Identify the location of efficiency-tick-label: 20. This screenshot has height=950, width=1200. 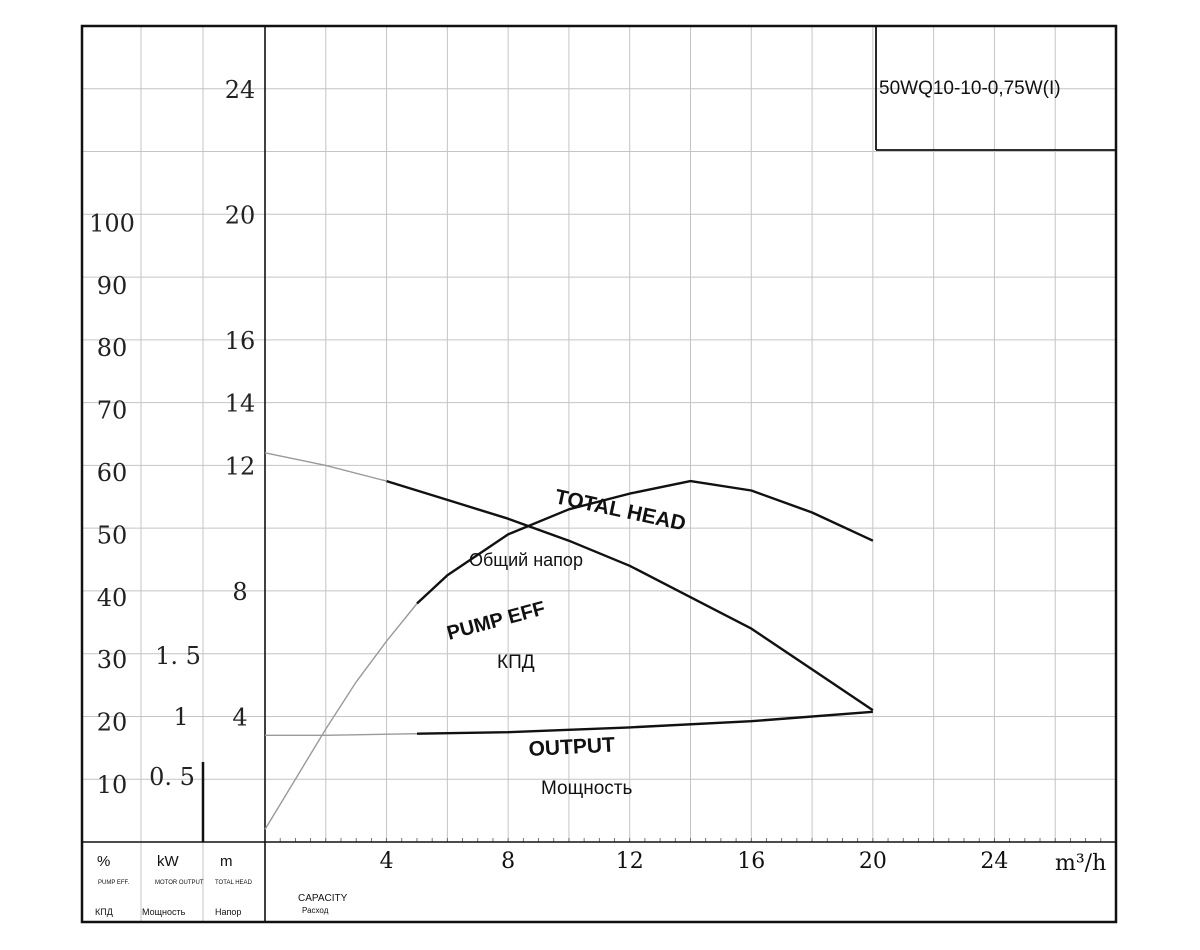
(112, 723).